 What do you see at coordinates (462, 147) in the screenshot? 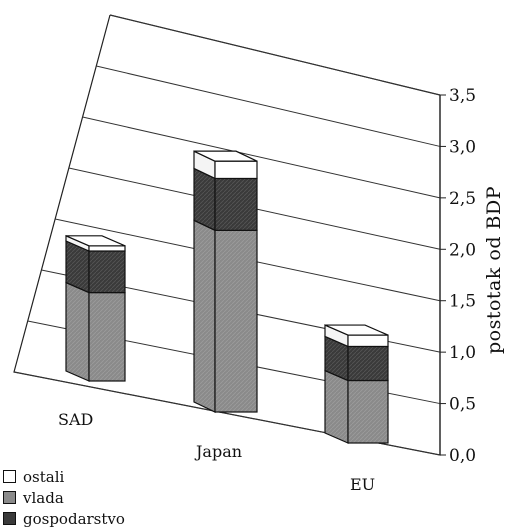
I see `y-tick-label: 3,0` at bounding box center [462, 147].